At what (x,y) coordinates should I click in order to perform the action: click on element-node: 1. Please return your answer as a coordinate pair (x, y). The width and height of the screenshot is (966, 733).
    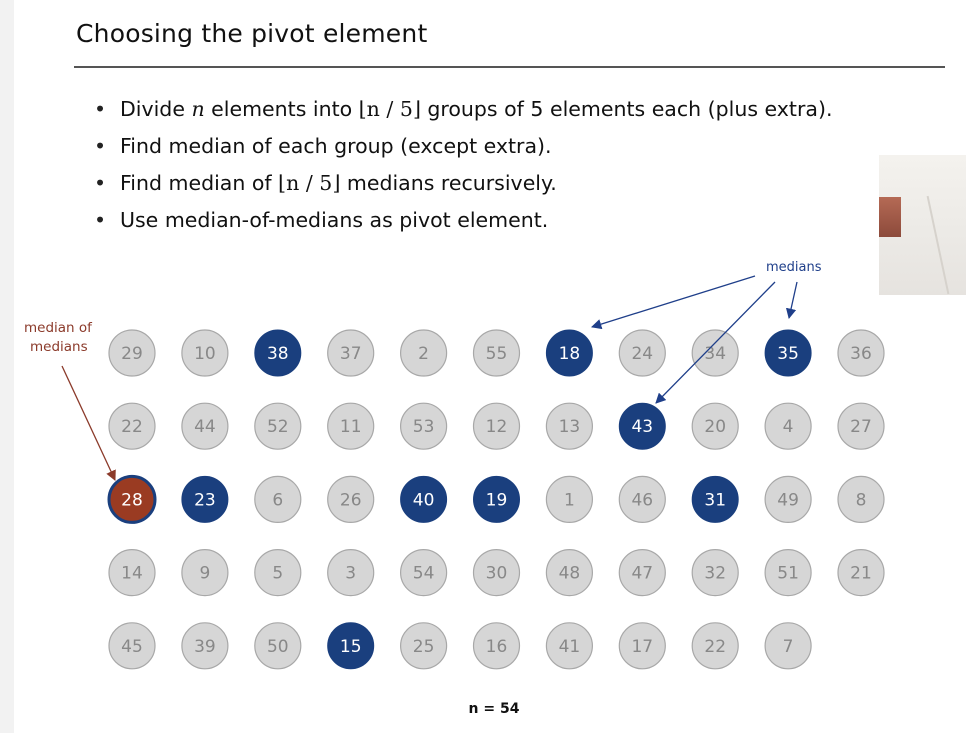
    Looking at the image, I should click on (569, 499).